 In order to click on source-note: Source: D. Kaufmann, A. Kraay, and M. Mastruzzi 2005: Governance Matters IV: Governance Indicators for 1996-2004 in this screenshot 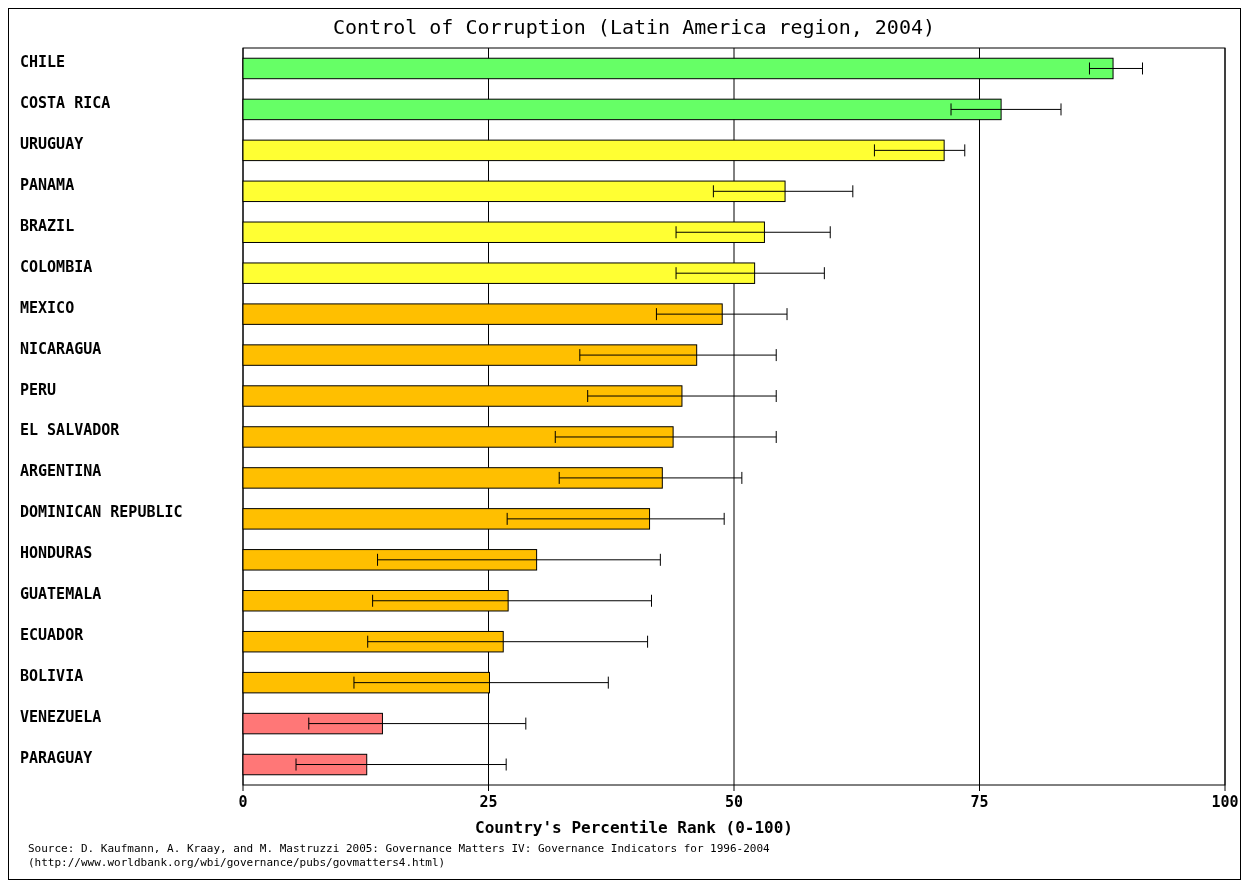, I will do `click(399, 848)`.